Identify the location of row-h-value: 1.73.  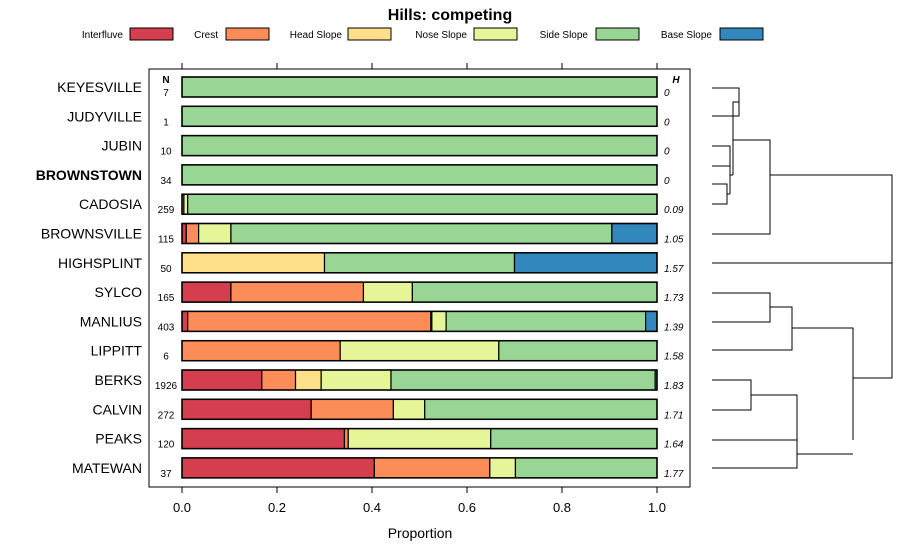
(674, 298).